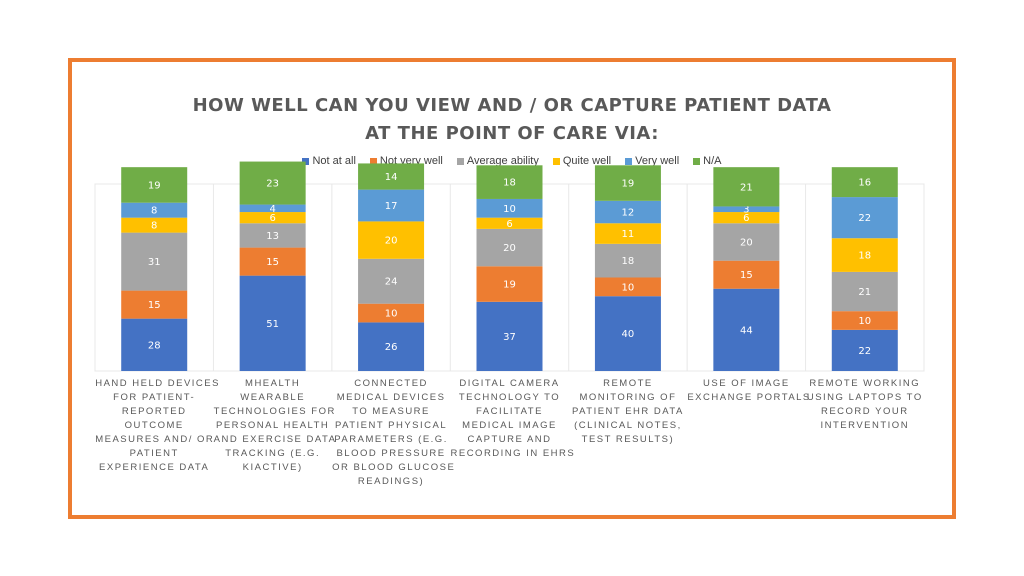  I want to click on data-label: 37, so click(509, 337).